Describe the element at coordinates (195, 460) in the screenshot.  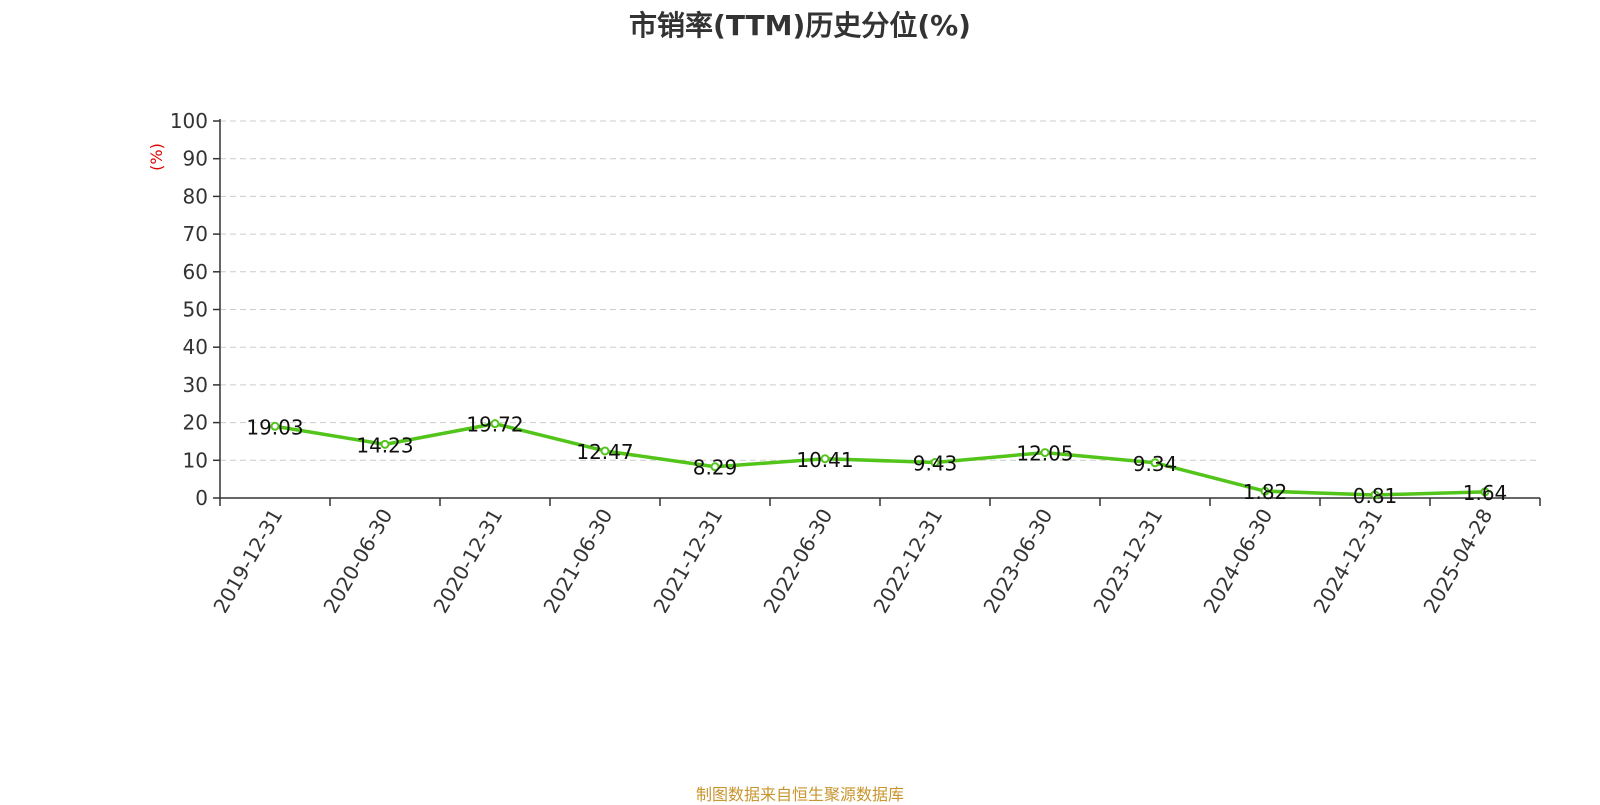
I see `y-tick-label: 10` at that location.